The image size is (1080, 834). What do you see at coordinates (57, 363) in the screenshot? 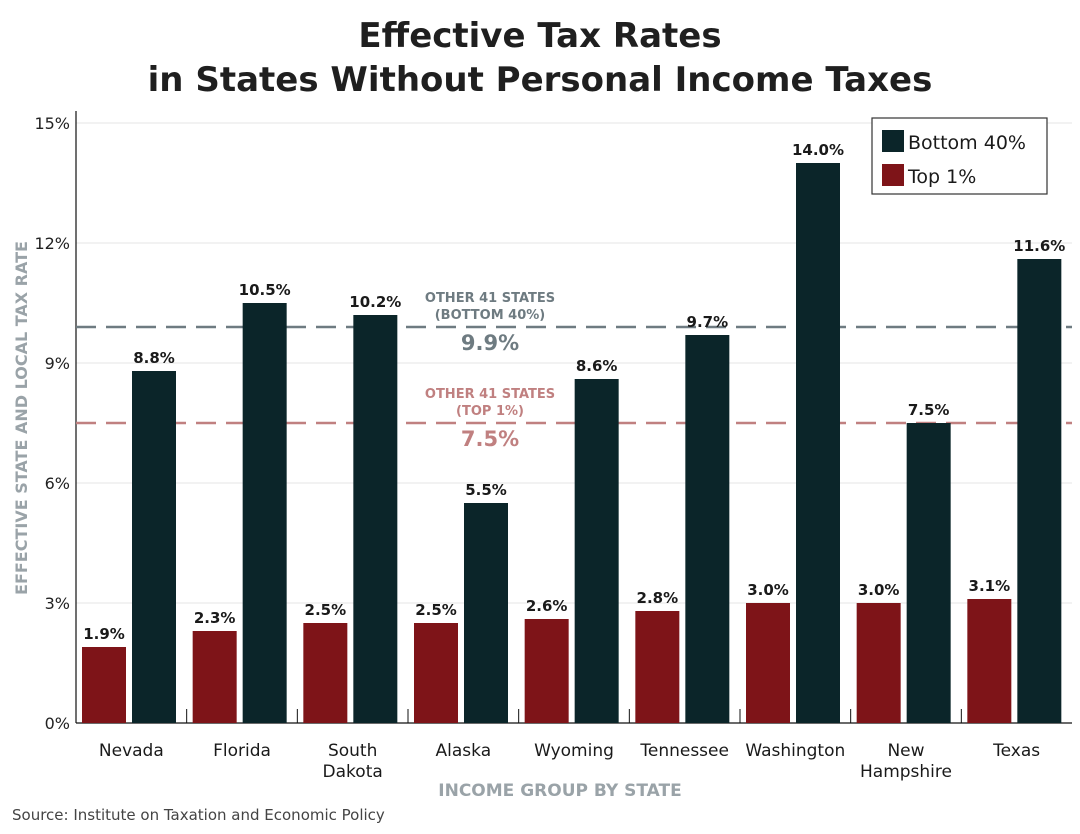
I see `y-tick-label: 9%` at bounding box center [57, 363].